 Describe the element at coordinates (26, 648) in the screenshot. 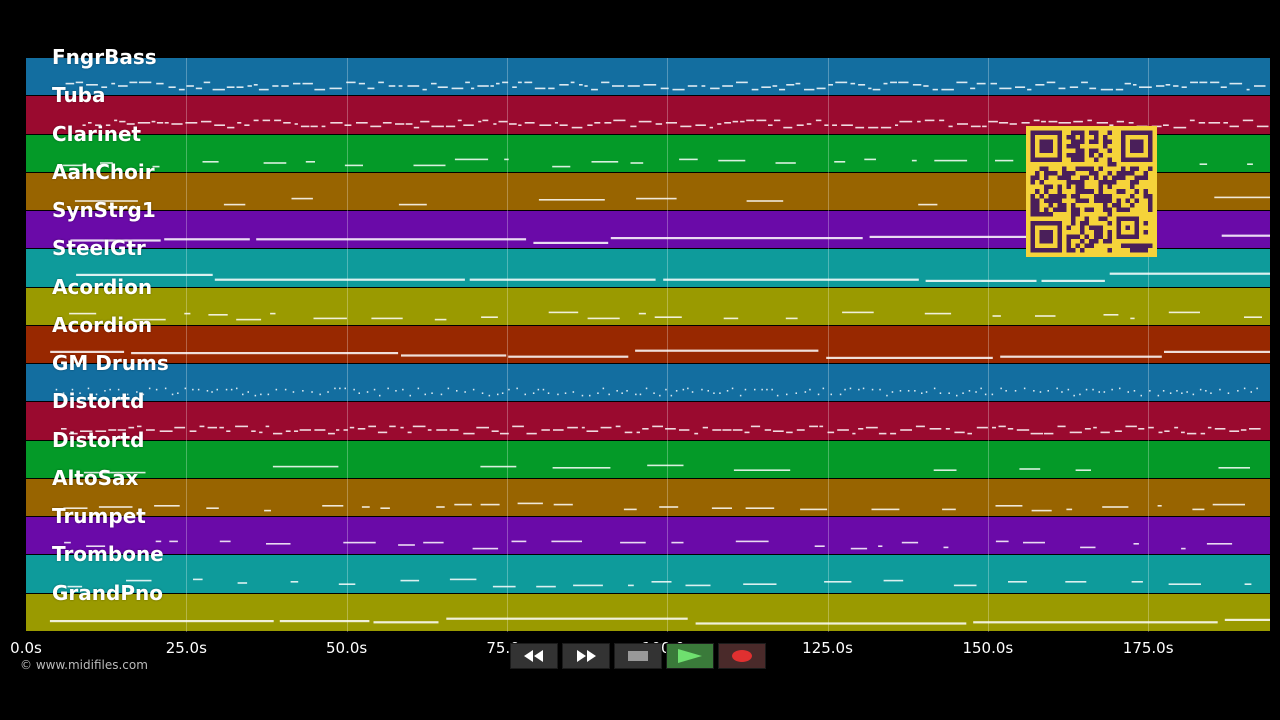

I see `tick-label: 0.0s` at that location.